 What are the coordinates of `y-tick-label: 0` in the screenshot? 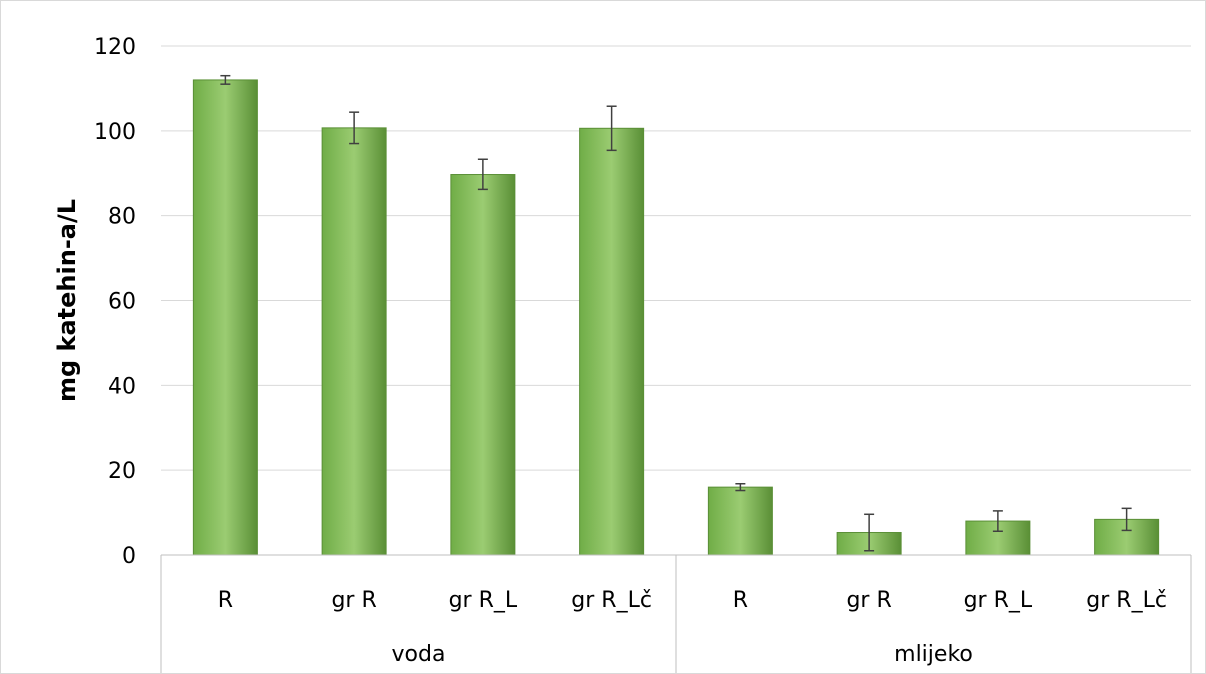 It's located at (129, 556).